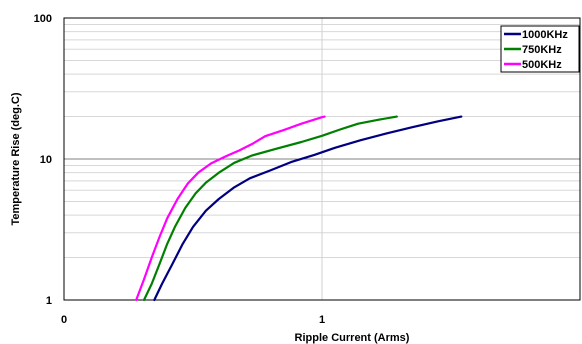 The height and width of the screenshot is (344, 582). I want to click on legend: 1000KHz 750KHz 500KHz, so click(540, 49).